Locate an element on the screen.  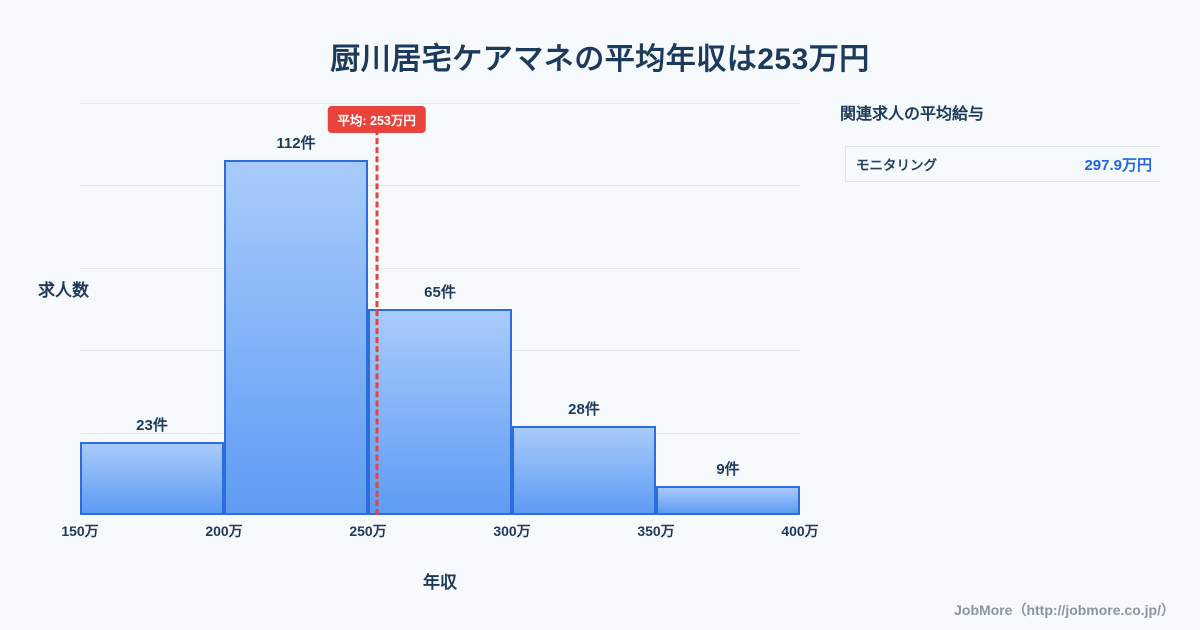
bar-value-label: 28件 is located at coordinates (584, 410).